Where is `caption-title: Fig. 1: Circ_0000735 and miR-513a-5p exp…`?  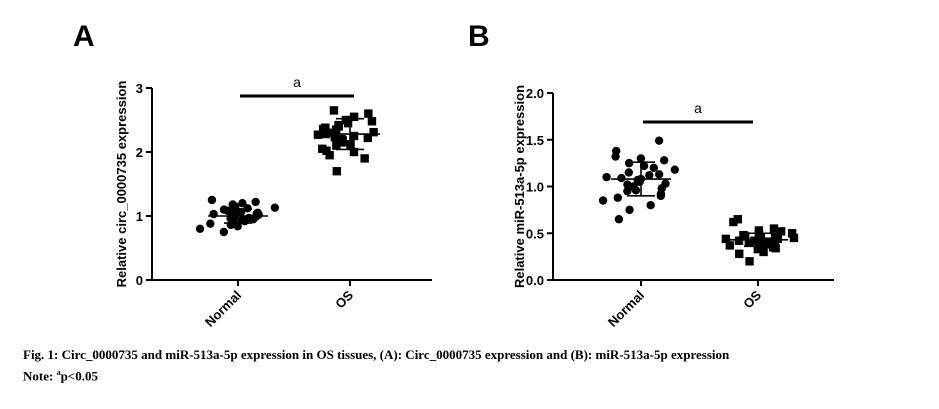 caption-title: Fig. 1: Circ_0000735 and miR-513a-5p exp… is located at coordinates (376, 354).